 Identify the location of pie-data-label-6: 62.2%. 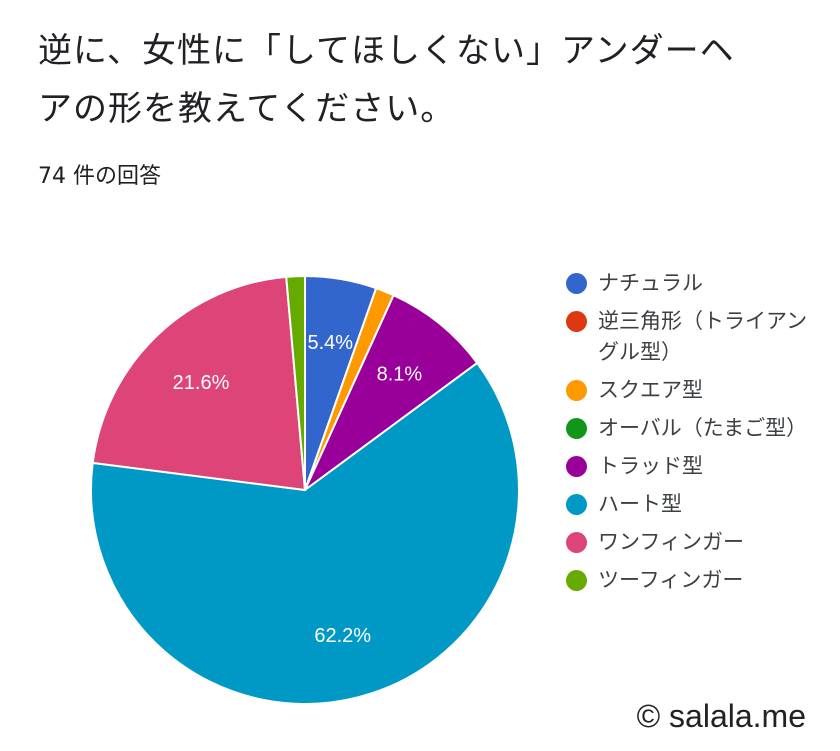
(342, 636).